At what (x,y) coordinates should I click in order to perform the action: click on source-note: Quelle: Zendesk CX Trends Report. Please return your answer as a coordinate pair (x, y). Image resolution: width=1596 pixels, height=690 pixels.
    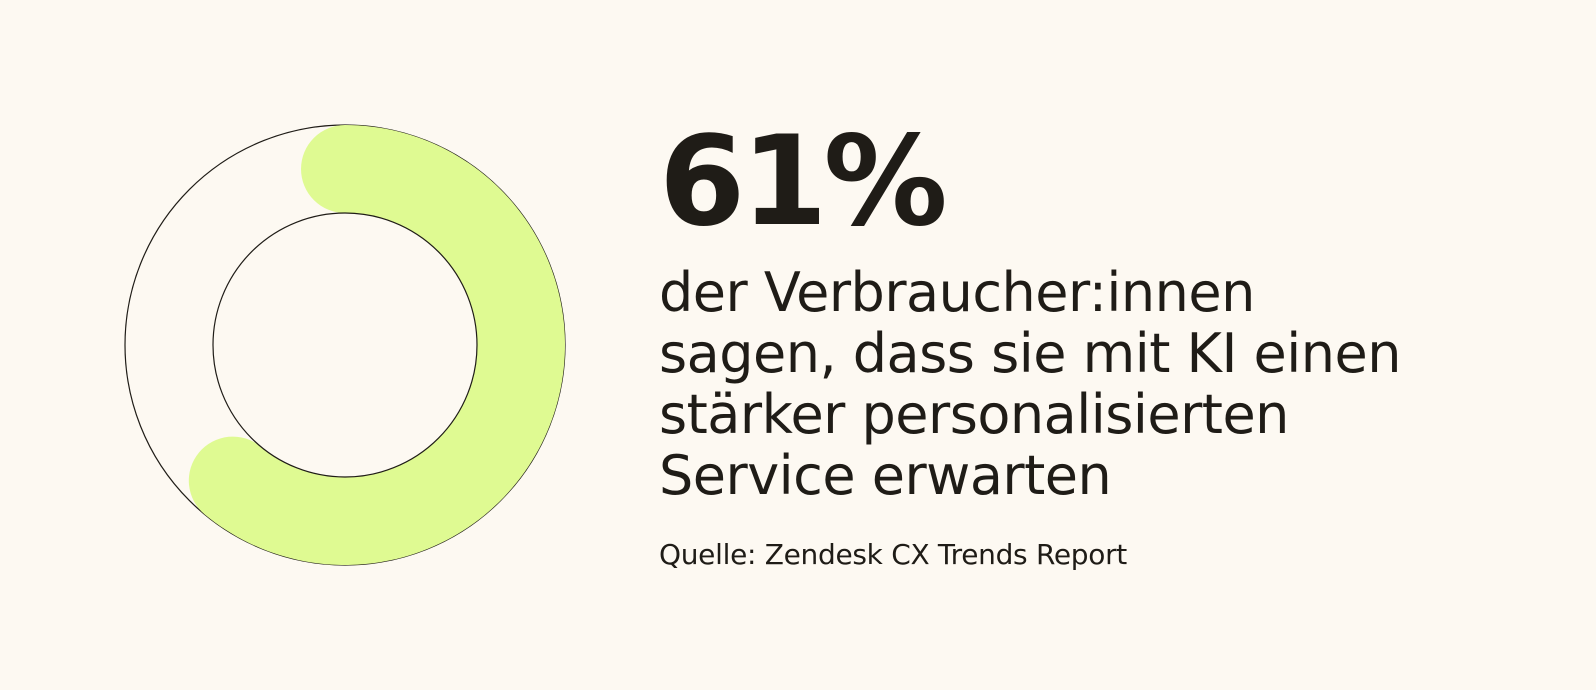
    Looking at the image, I should click on (893, 554).